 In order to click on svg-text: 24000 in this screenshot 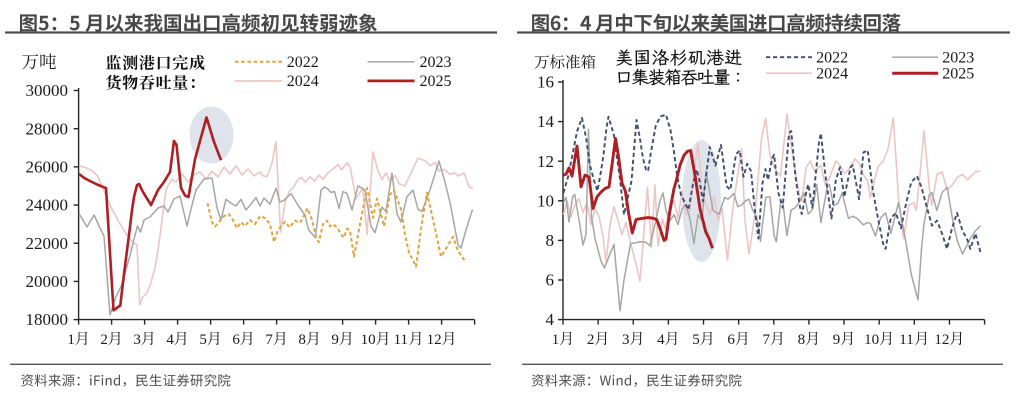, I will do `click(47, 205)`.